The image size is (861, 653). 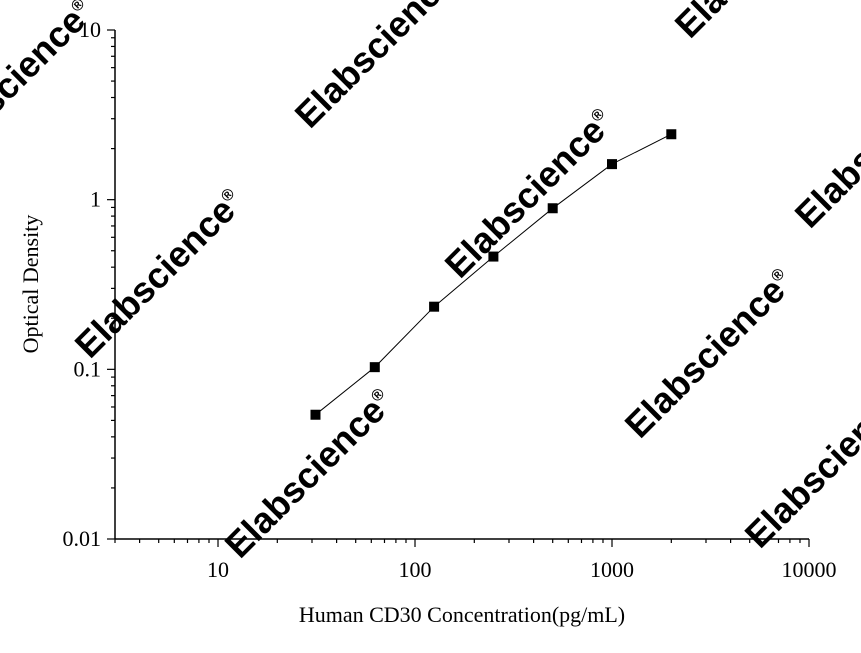 I want to click on y-tick-label: 1, so click(x=95, y=199).